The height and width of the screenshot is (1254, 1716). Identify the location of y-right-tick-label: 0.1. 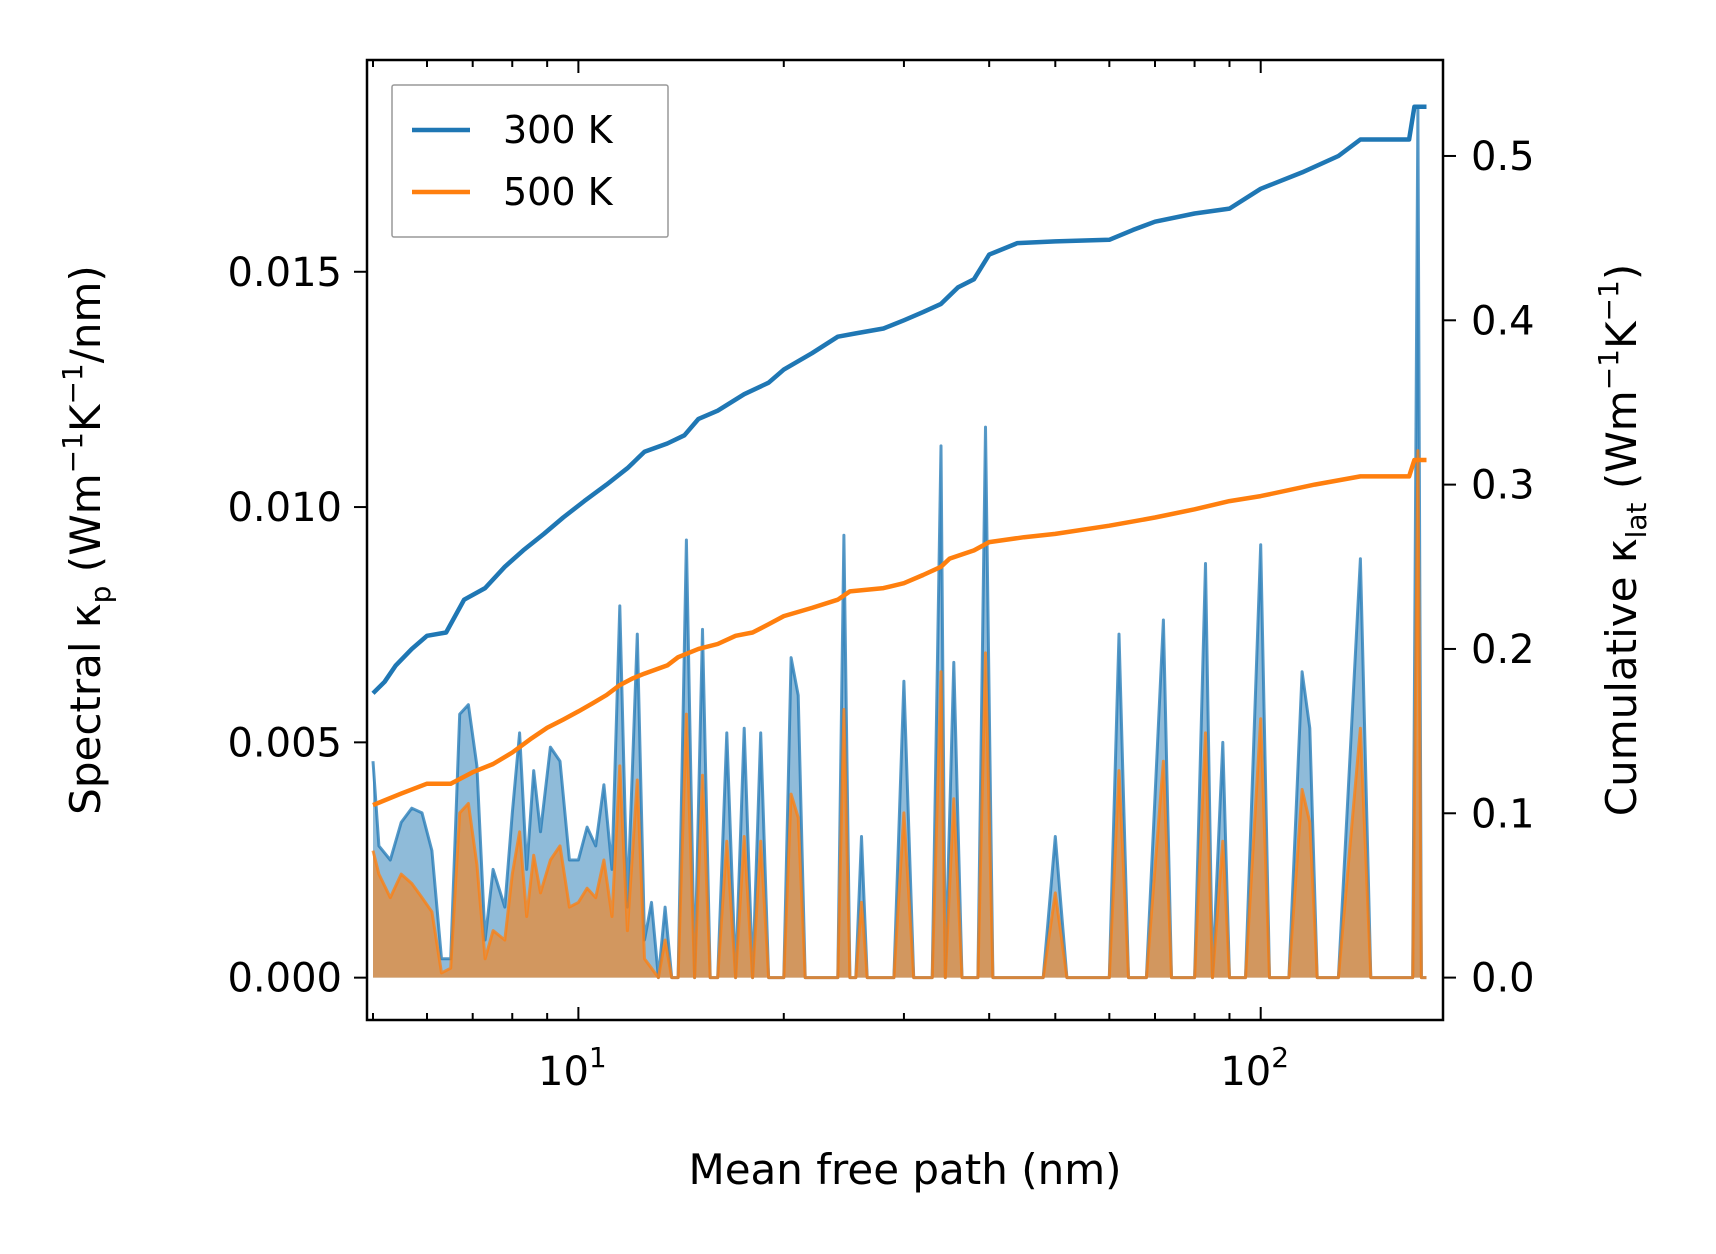
(1503, 814).